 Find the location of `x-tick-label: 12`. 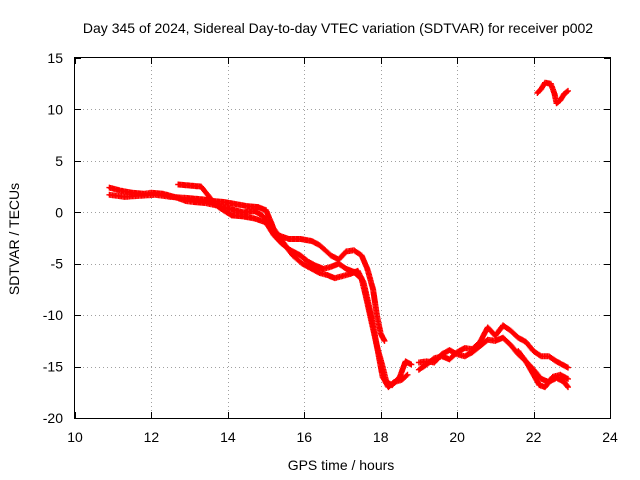

x-tick-label: 12 is located at coordinates (152, 437).